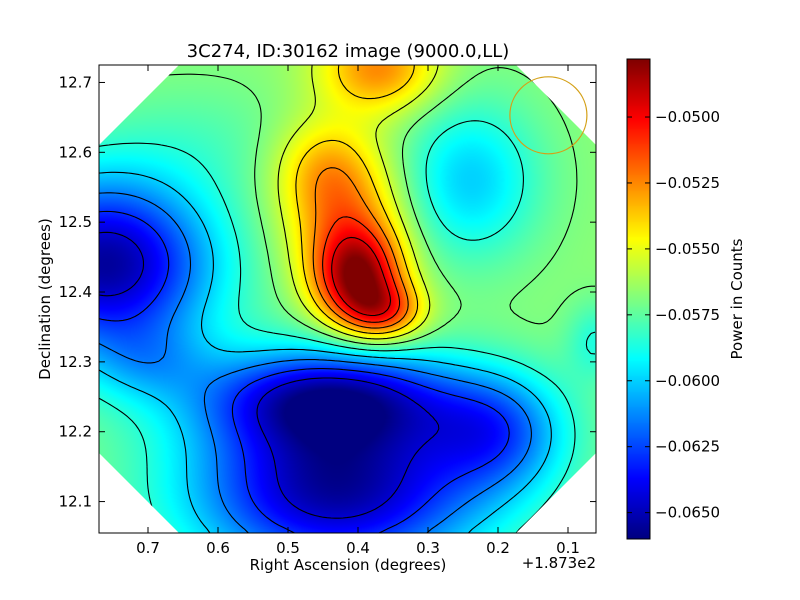  Describe the element at coordinates (559, 563) in the screenshot. I see `x-offset-label: +1.873e2` at that location.